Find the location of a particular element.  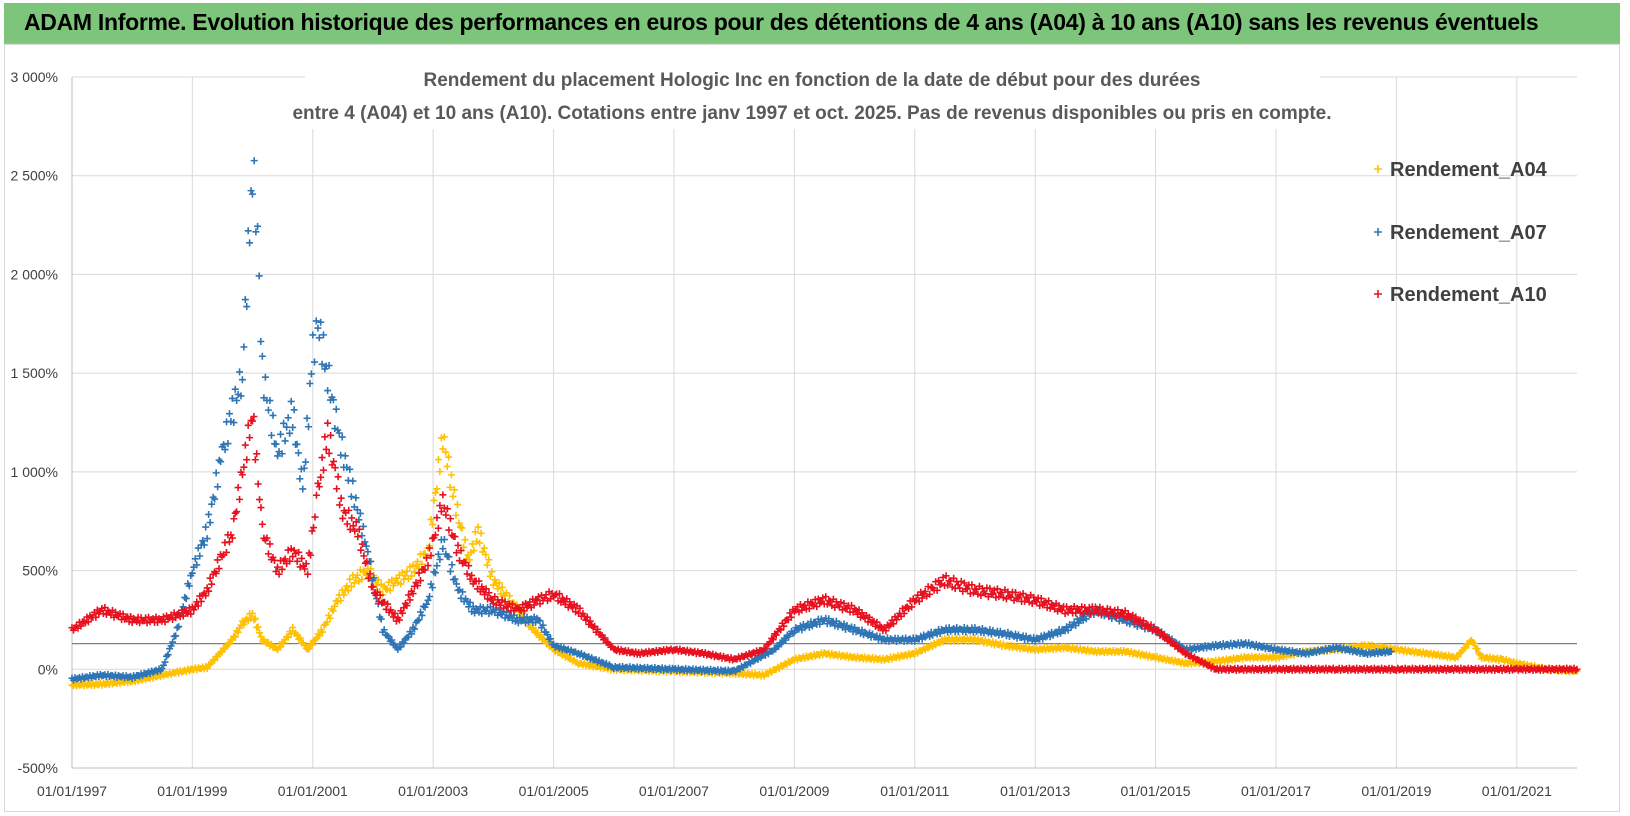

x-tick-label: 01/01/1997 is located at coordinates (72, 791).